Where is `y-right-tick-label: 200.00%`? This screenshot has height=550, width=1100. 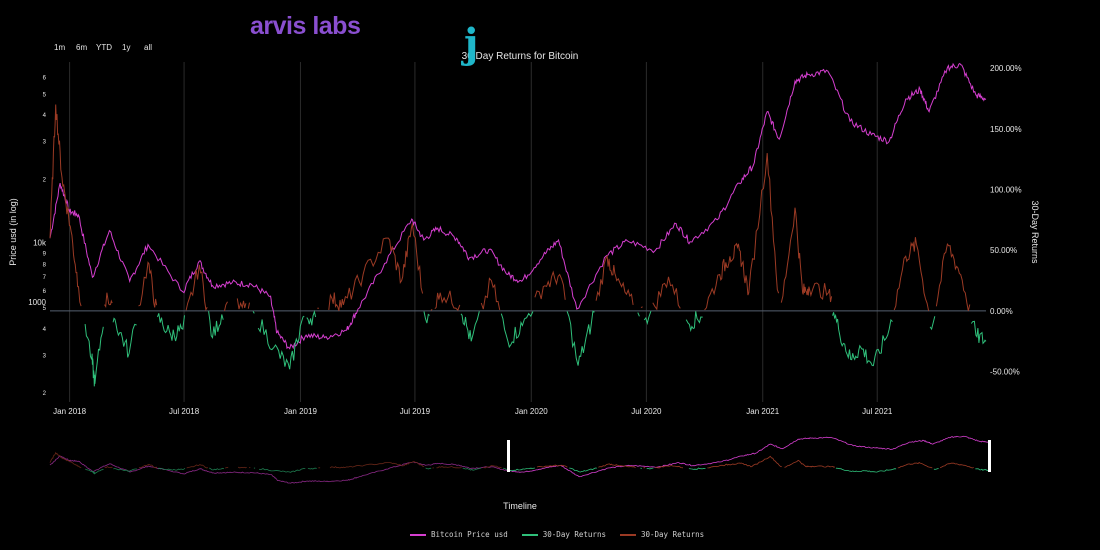 y-right-tick-label: 200.00% is located at coordinates (1006, 68).